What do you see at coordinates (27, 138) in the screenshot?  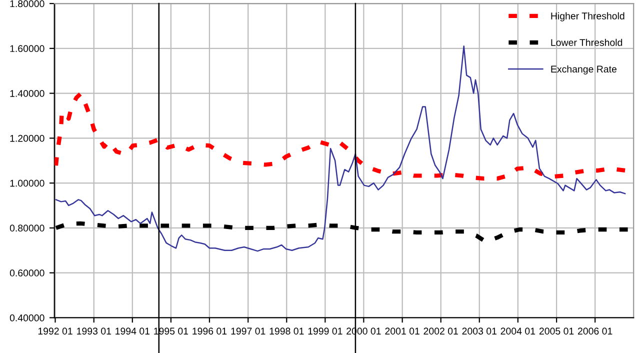 I see `y-tick-label: 1.20000` at bounding box center [27, 138].